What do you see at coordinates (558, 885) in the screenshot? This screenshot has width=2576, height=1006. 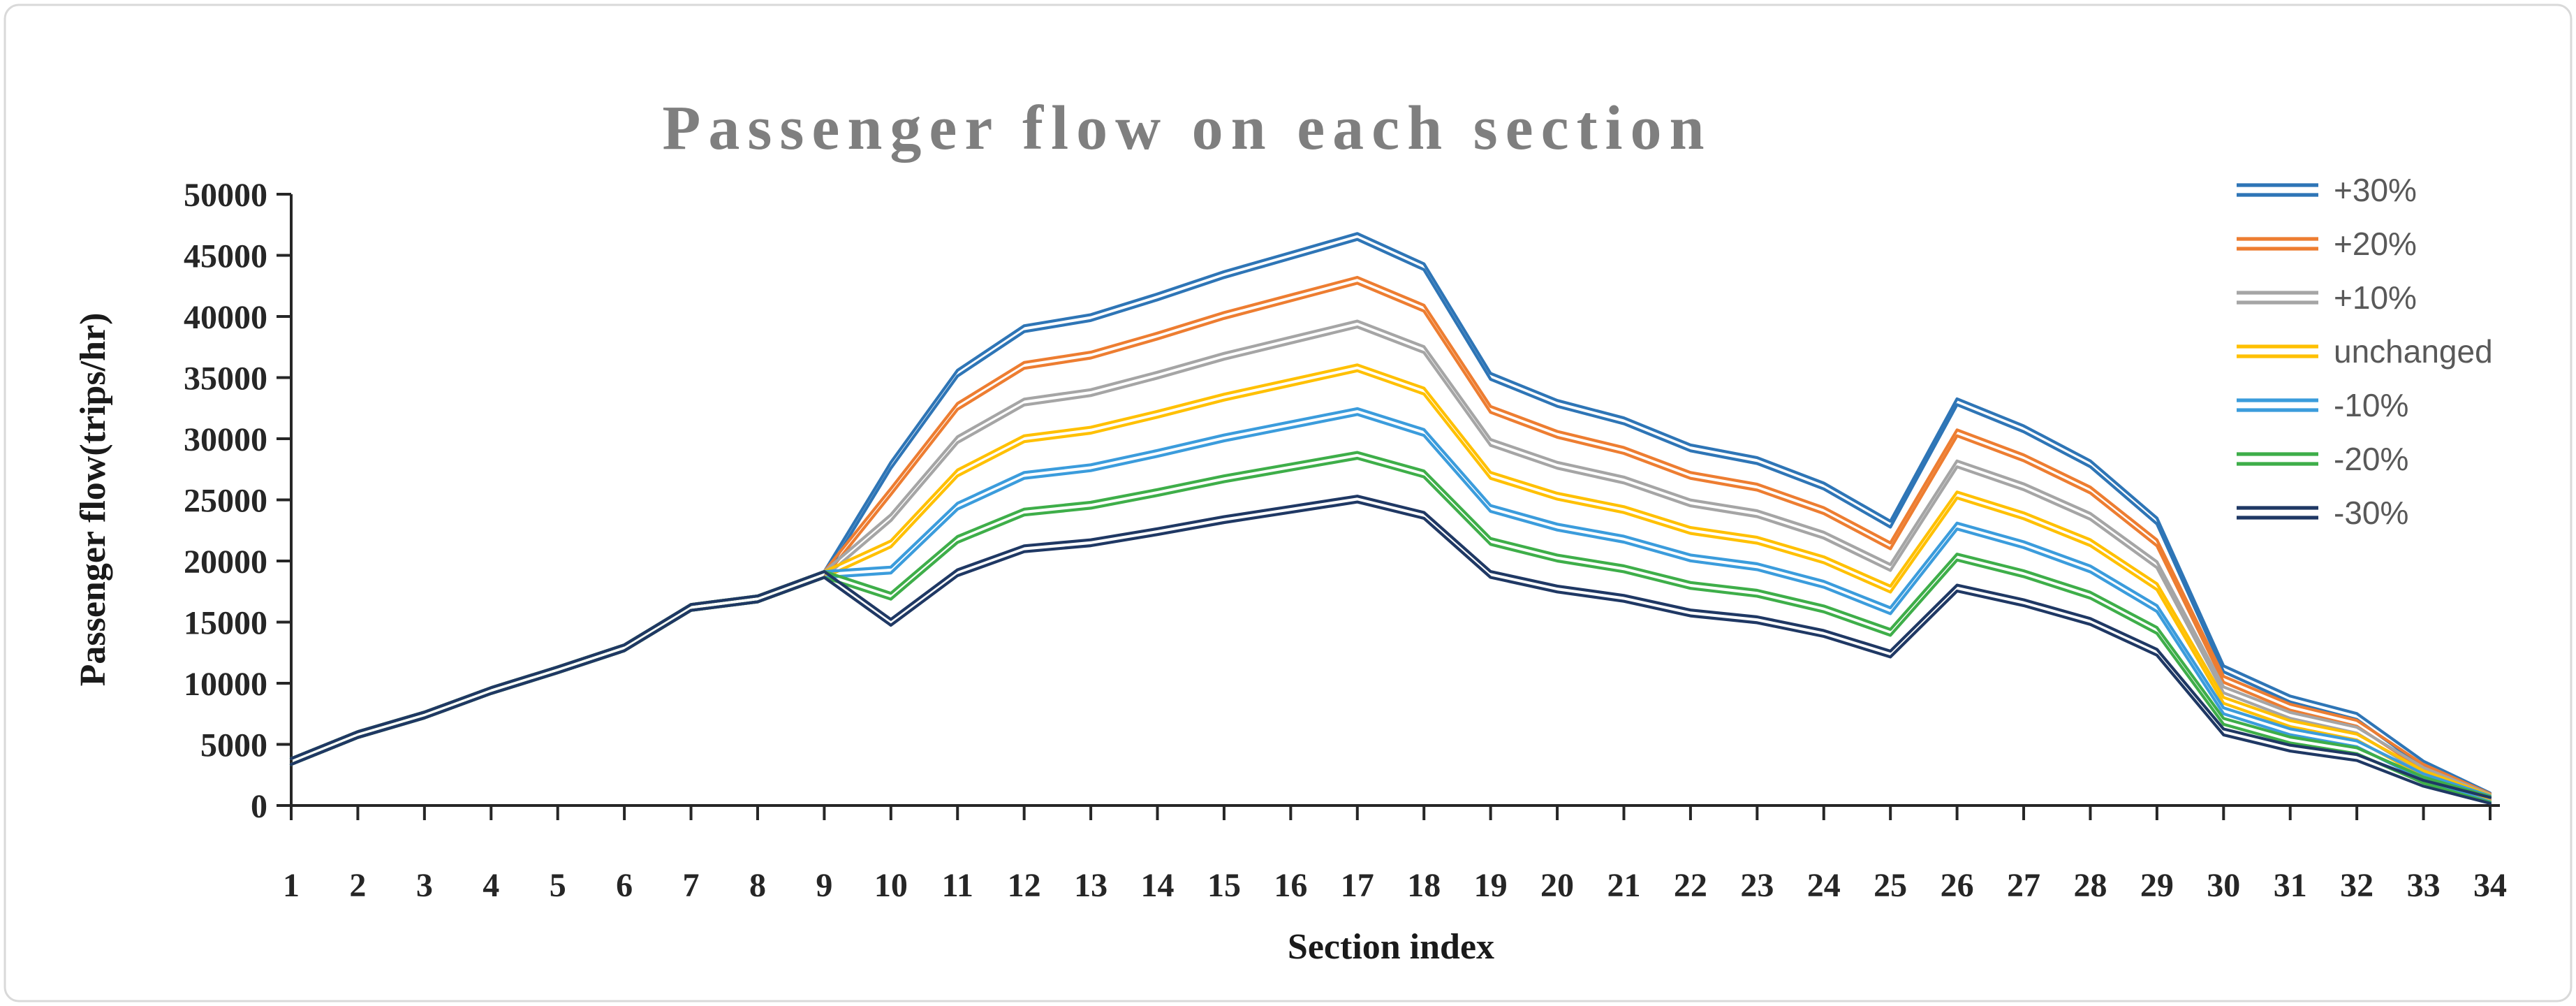 I see `x-tick-label: 5` at bounding box center [558, 885].